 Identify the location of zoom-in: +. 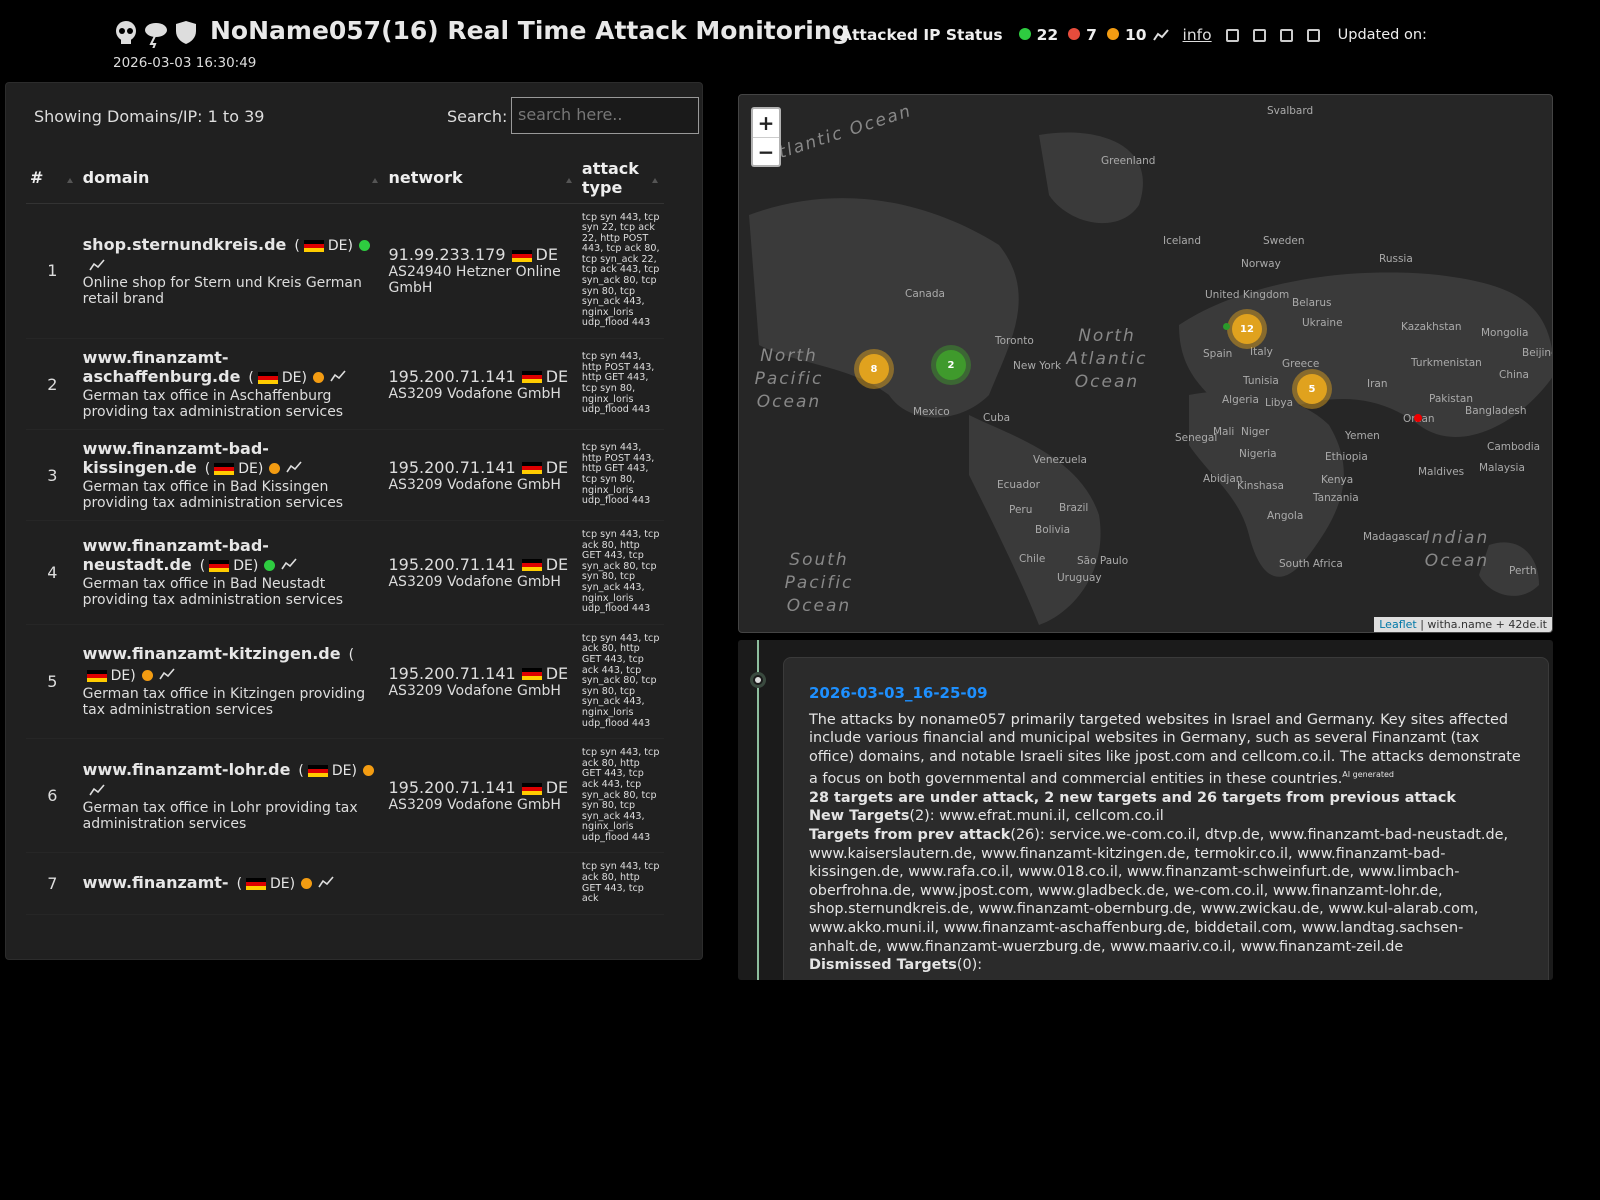
(766, 123).